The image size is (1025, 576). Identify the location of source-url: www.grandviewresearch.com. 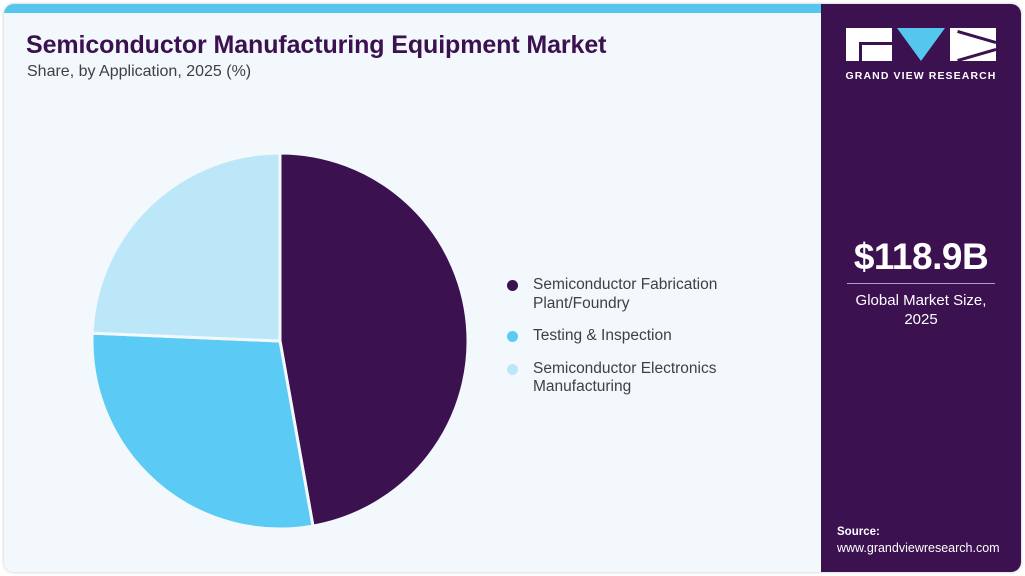
(918, 548).